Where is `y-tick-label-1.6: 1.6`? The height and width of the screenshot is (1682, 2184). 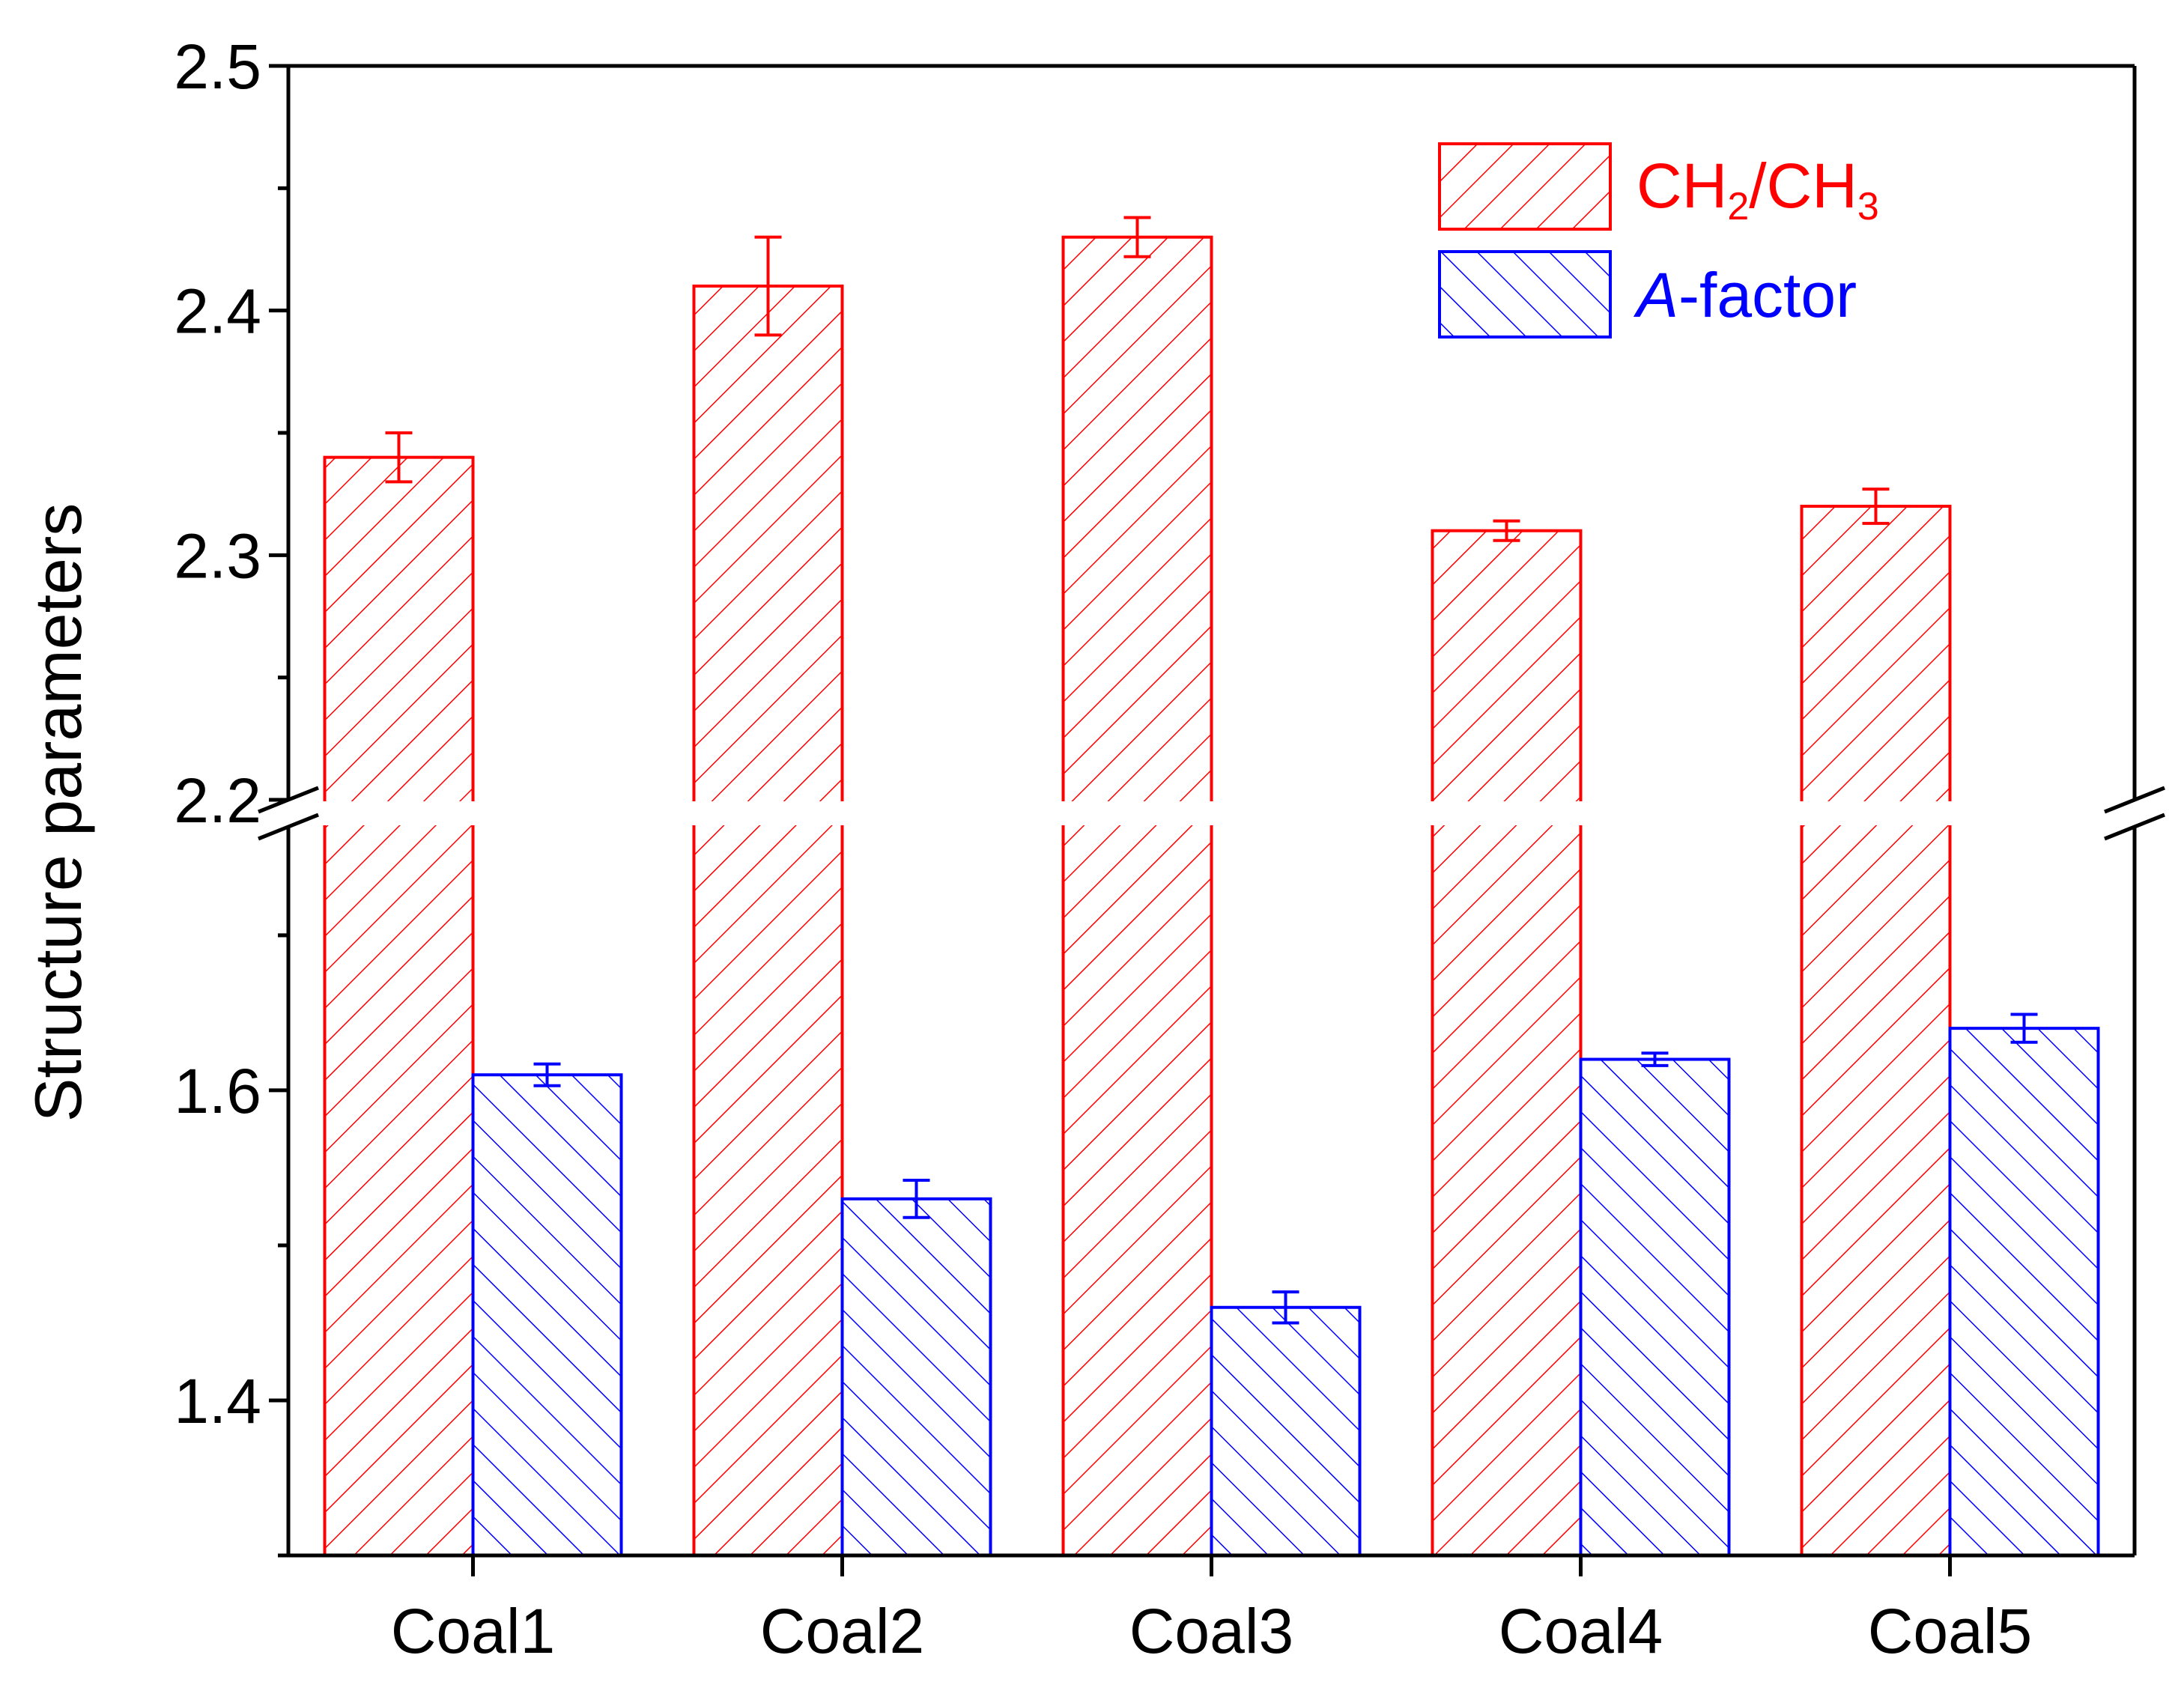 y-tick-label-1.6: 1.6 is located at coordinates (217, 1091).